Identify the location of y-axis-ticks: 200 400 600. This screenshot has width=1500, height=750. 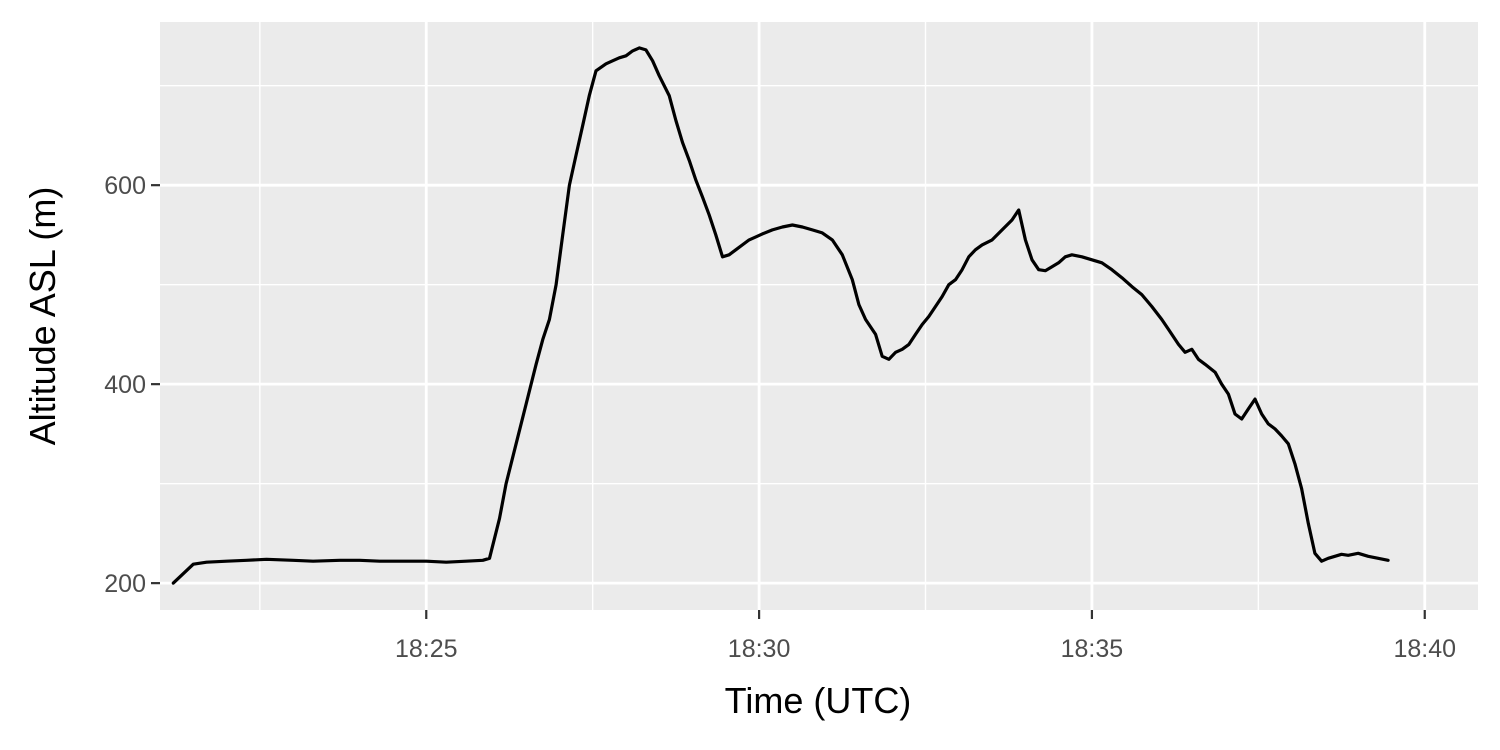
(132, 385).